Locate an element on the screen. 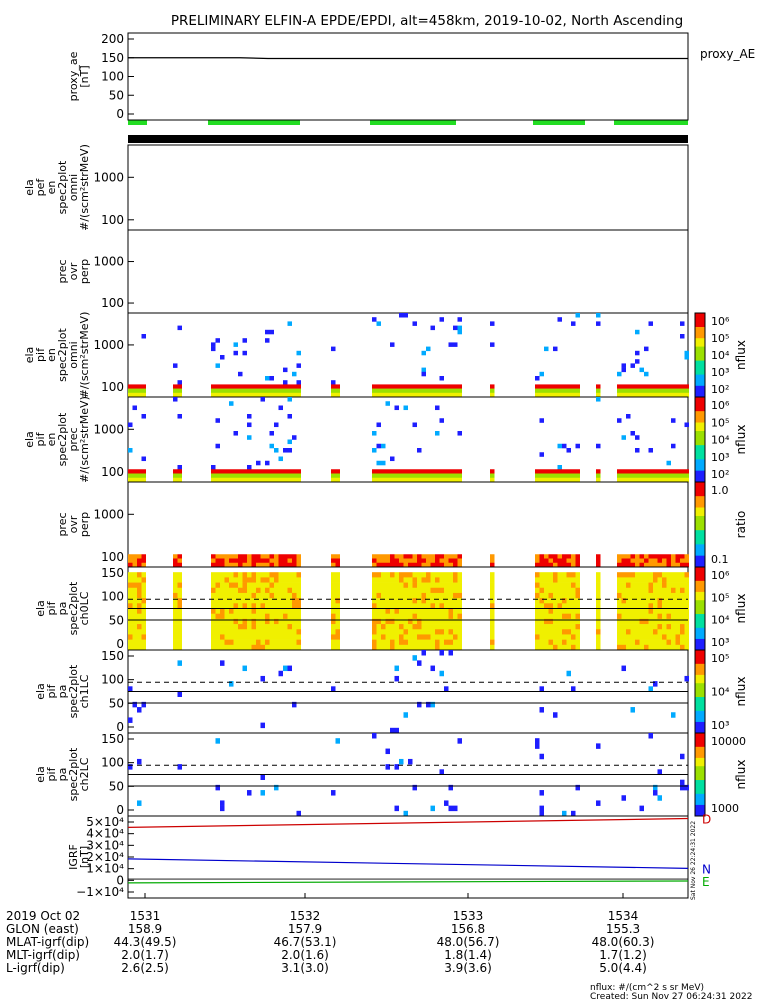  ylabel-line: pif is located at coordinates (51, 607).